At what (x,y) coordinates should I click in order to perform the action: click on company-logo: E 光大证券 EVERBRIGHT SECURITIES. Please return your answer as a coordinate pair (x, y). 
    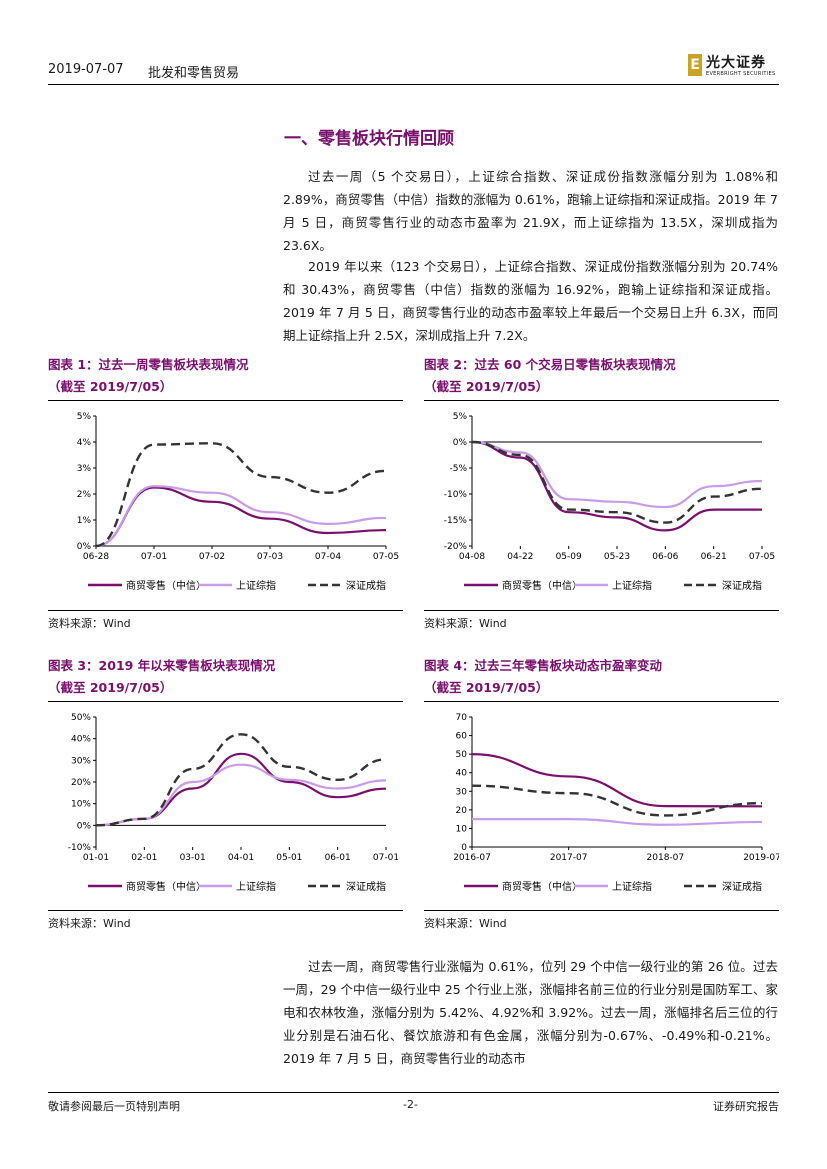
    Looking at the image, I should click on (738, 67).